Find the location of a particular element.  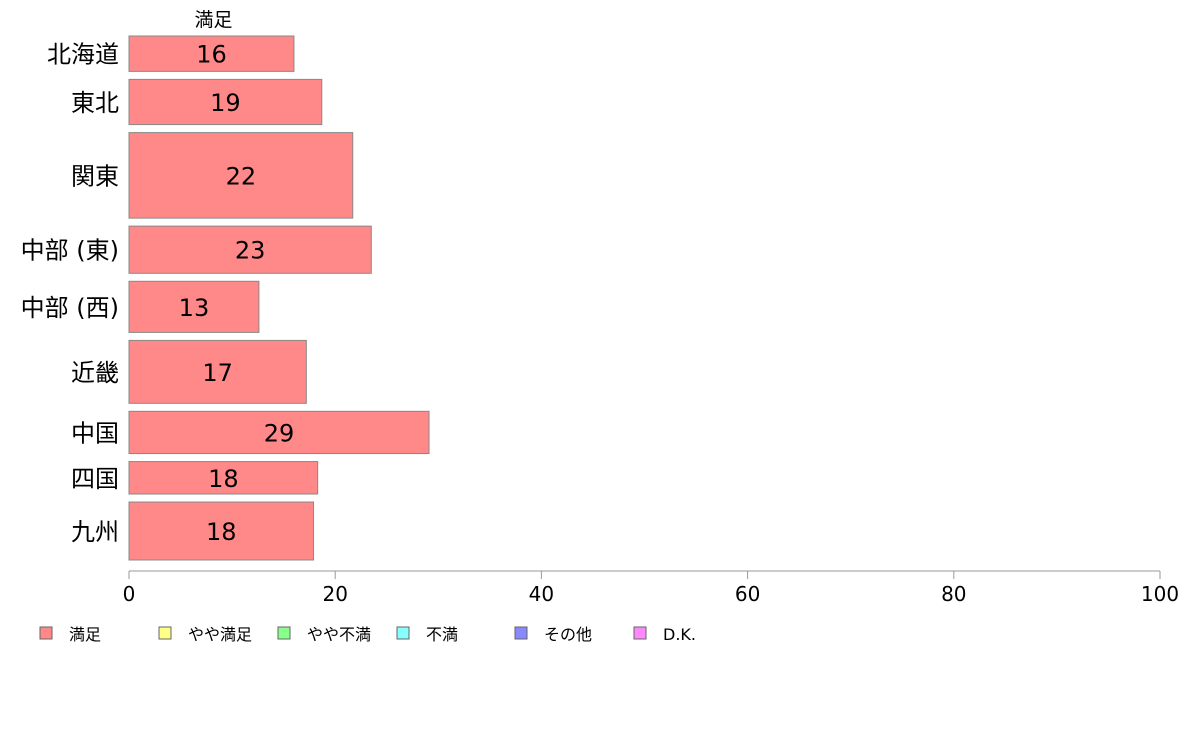

category-label: 中部 (西) is located at coordinates (70, 308).